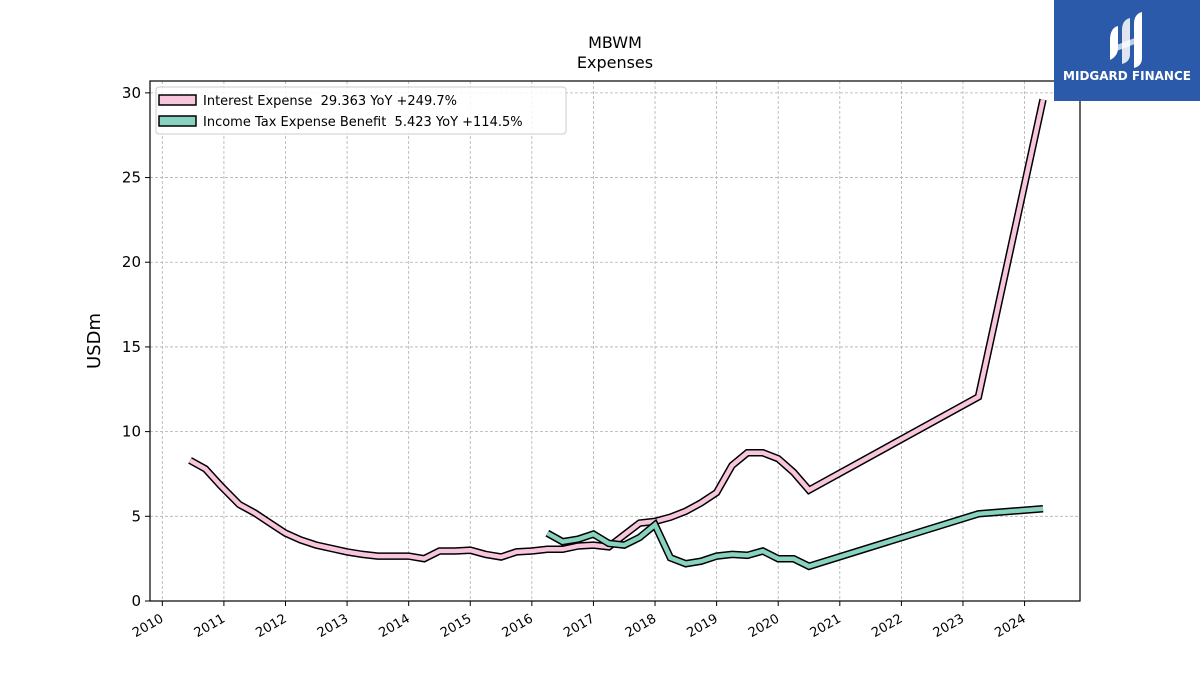 This screenshot has height=675, width=1200. Describe the element at coordinates (131, 262) in the screenshot. I see `y-tick-label: 20` at that location.